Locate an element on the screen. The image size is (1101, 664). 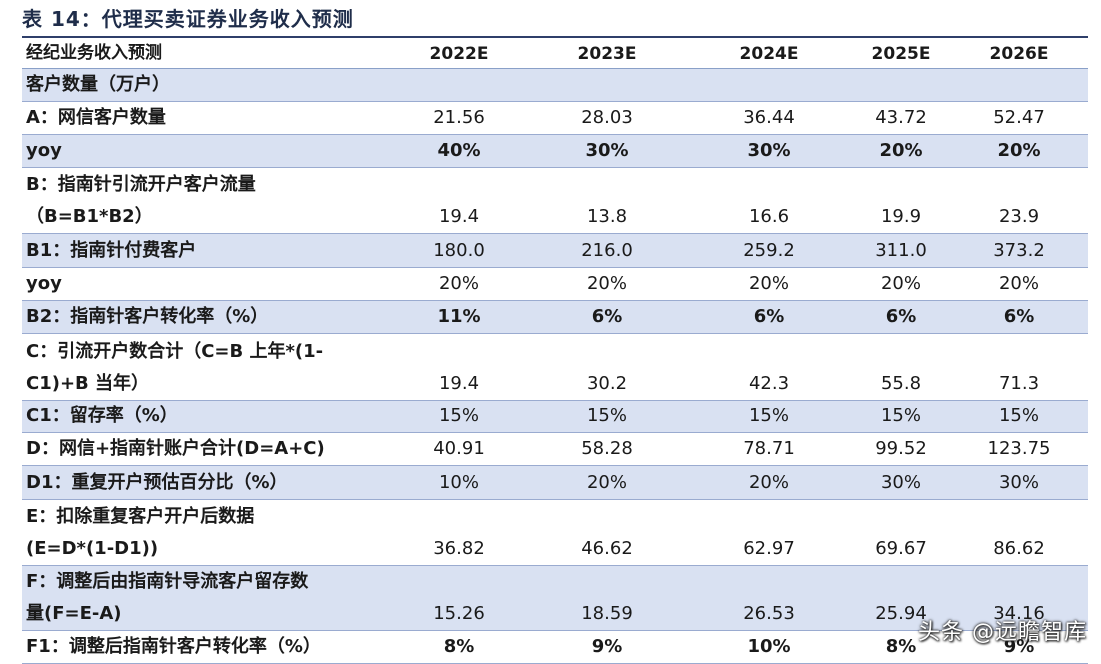
table-title: 表 14：代理买卖证券业务收入预测 is located at coordinates (188, 19).